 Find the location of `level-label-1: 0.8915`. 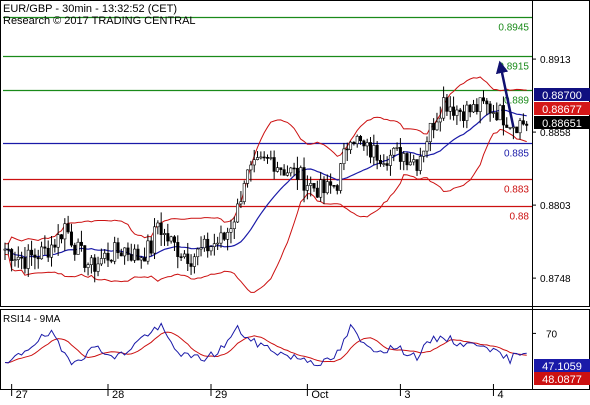

level-label-1: 0.8915 is located at coordinates (513, 67).